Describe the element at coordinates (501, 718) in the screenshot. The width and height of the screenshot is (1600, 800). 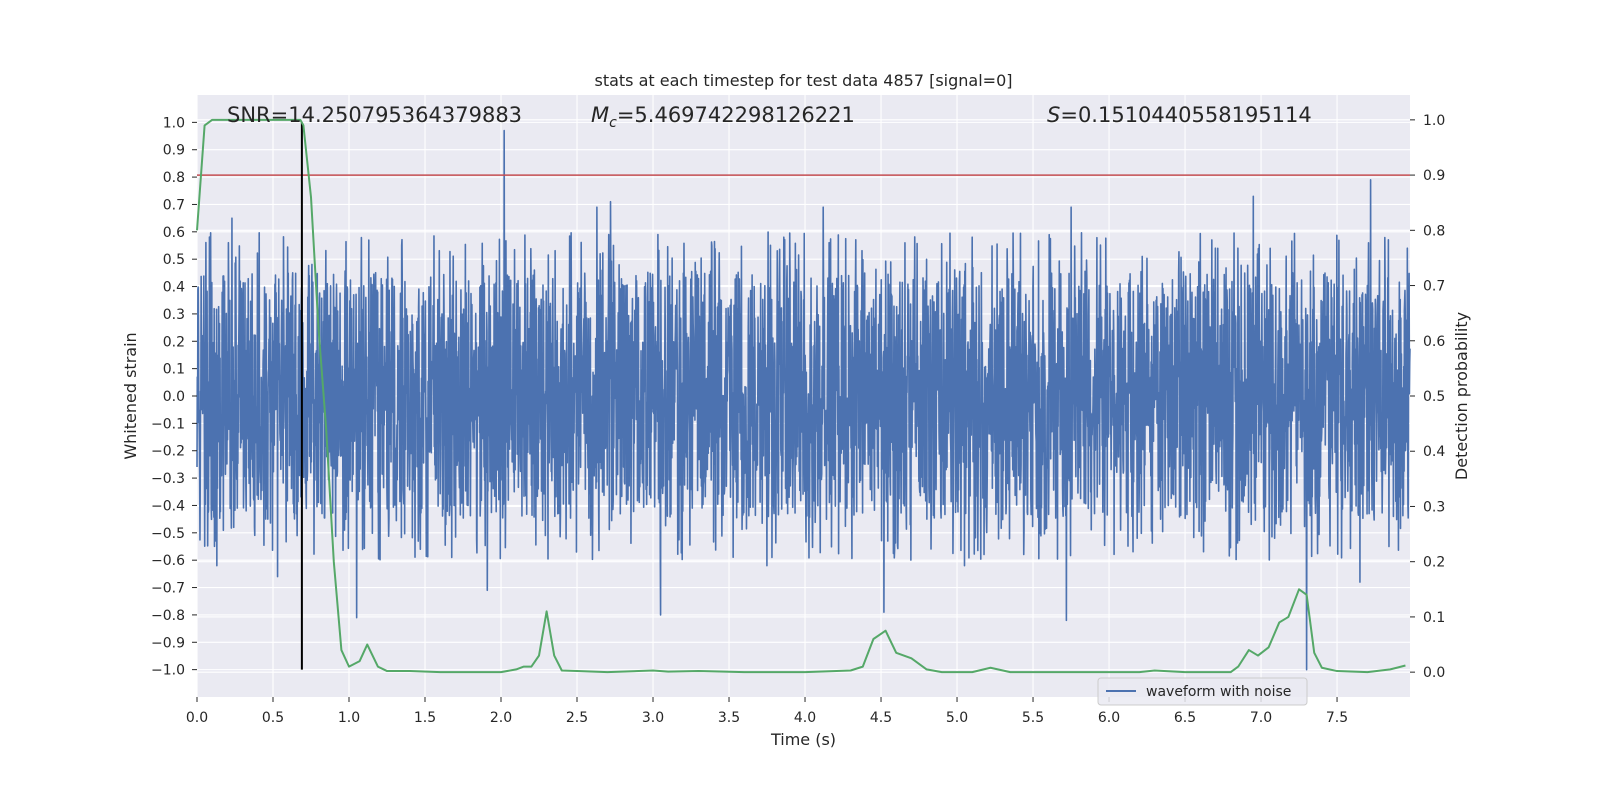
I see `x-tick-label: 2.0` at that location.